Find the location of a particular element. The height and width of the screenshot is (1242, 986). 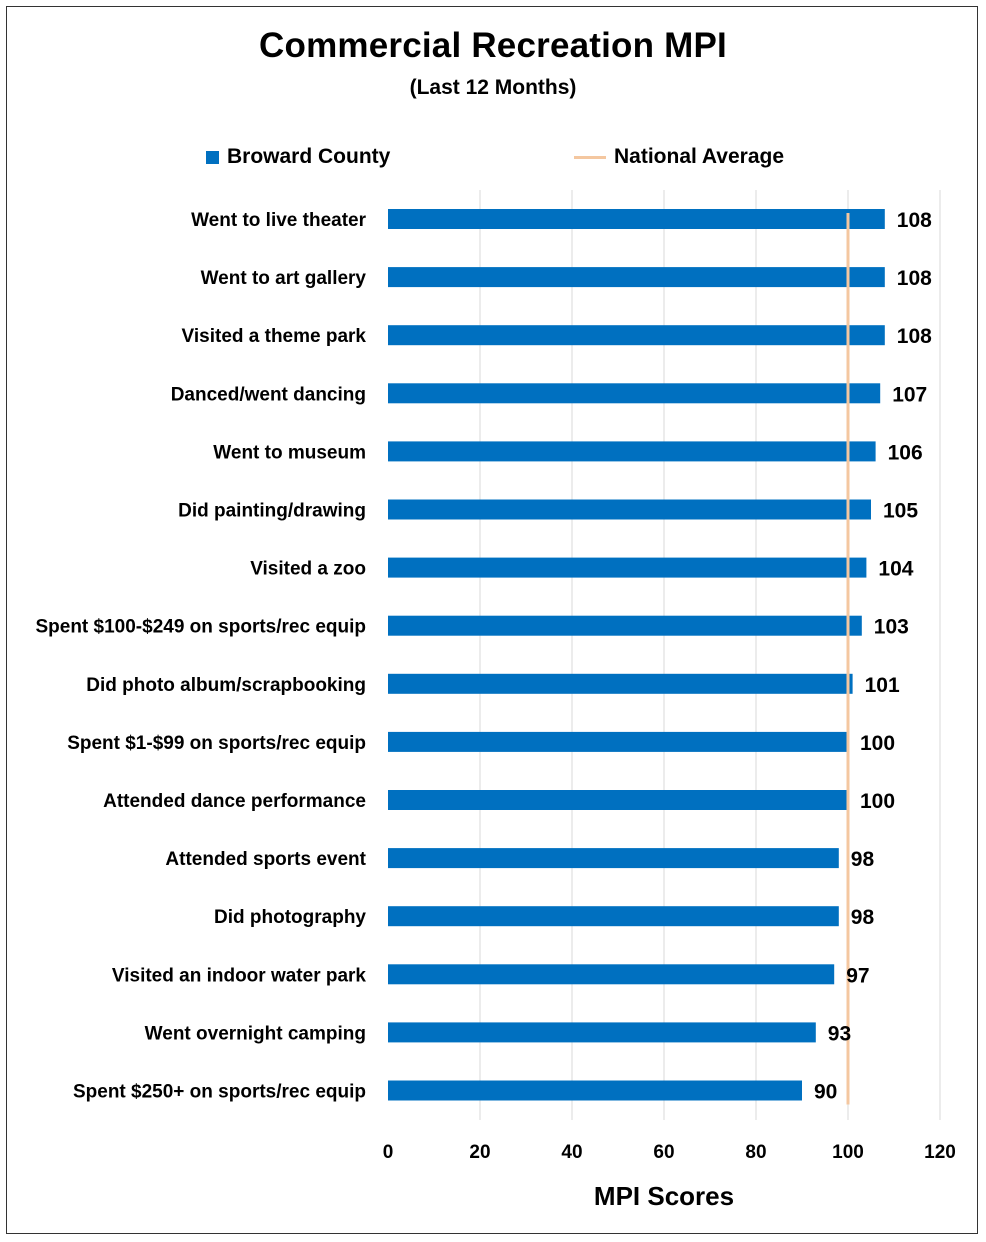

category-label: Did photography is located at coordinates (290, 917).